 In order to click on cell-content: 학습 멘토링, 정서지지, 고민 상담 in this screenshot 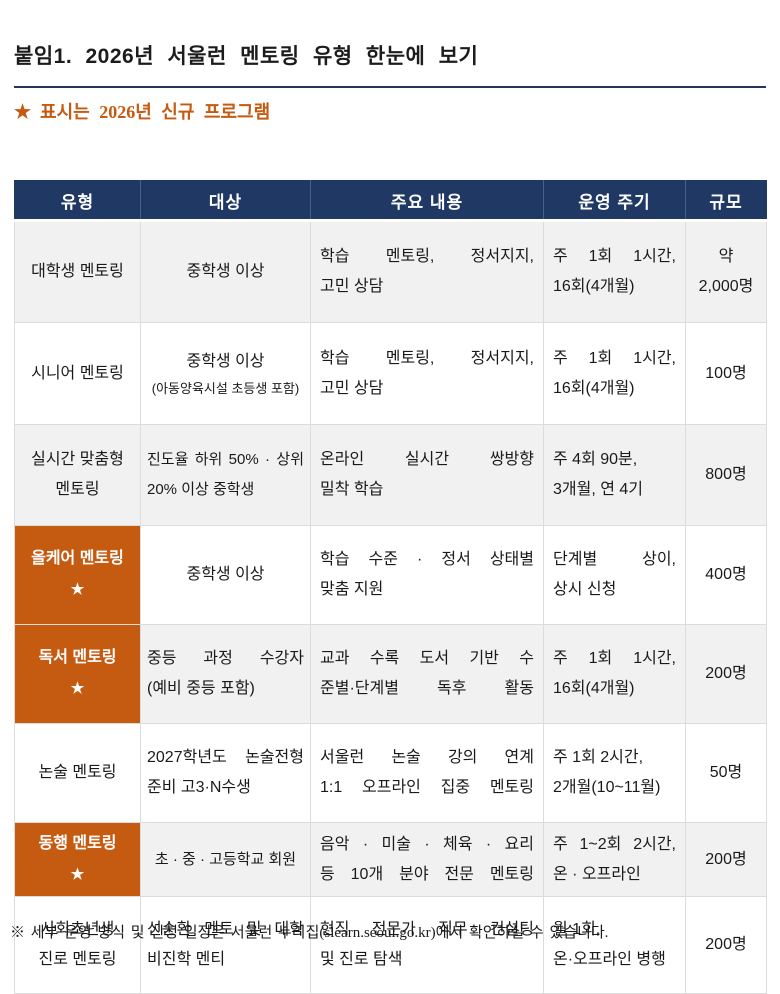, I will do `click(427, 373)`.